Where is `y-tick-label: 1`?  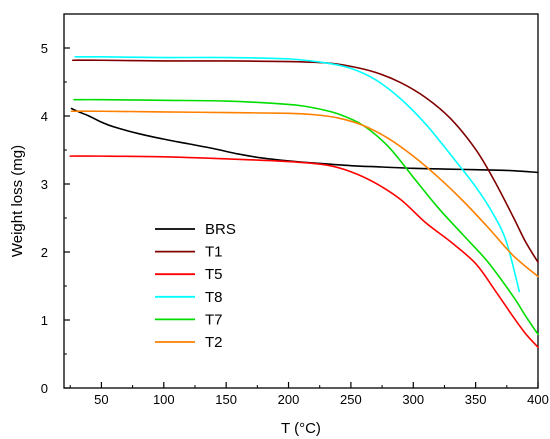
y-tick-label: 1 is located at coordinates (44, 320).